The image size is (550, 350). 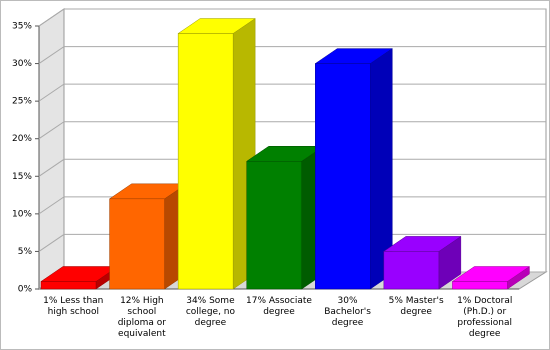 What do you see at coordinates (25, 252) in the screenshot?
I see `y-tick-label: 5%` at bounding box center [25, 252].